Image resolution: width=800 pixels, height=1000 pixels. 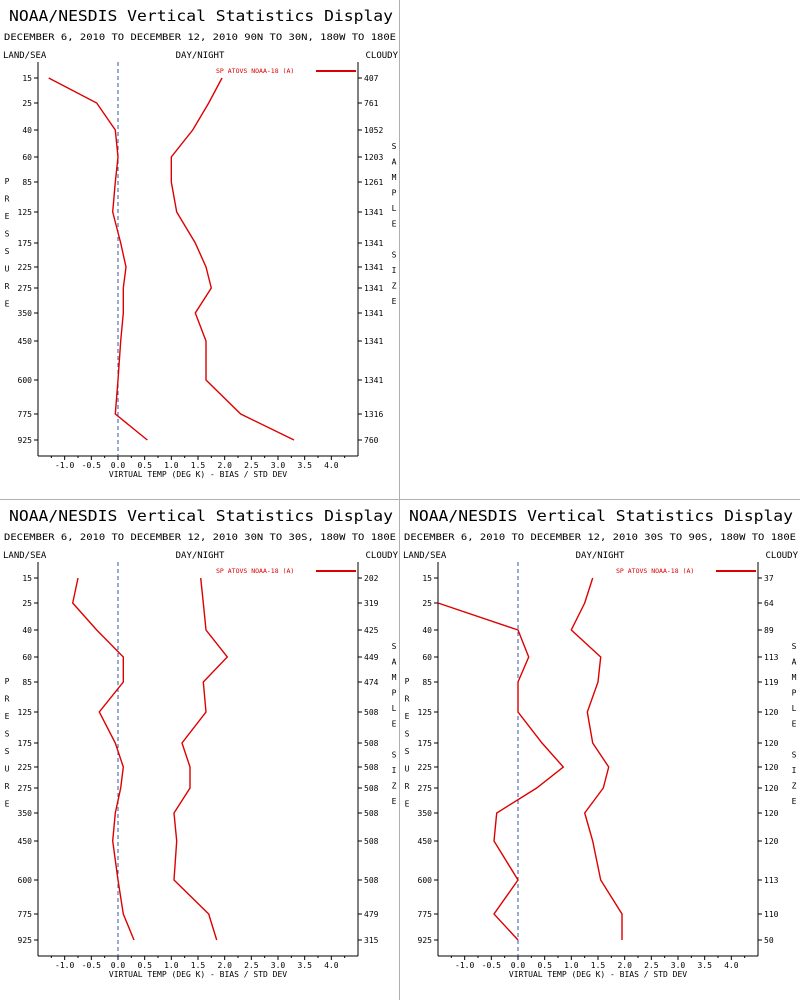 What do you see at coordinates (255, 71) in the screenshot?
I see `legend-label: SP ATOVS NOAA-18 (A)` at bounding box center [255, 71].